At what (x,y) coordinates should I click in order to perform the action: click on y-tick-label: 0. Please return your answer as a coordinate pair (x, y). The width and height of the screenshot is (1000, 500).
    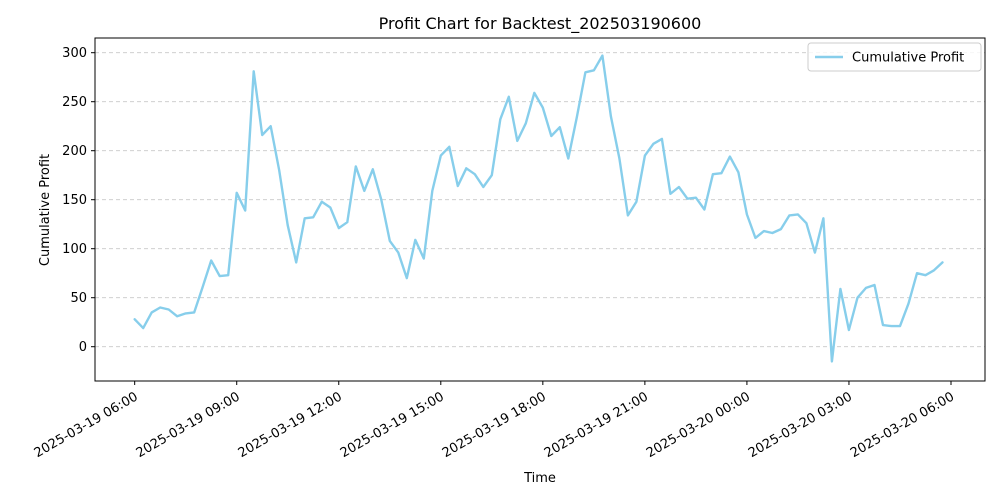
    Looking at the image, I should click on (83, 347).